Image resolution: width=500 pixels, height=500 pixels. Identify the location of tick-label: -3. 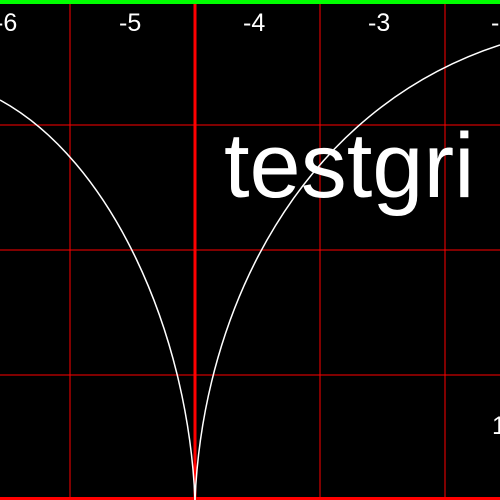
(379, 23).